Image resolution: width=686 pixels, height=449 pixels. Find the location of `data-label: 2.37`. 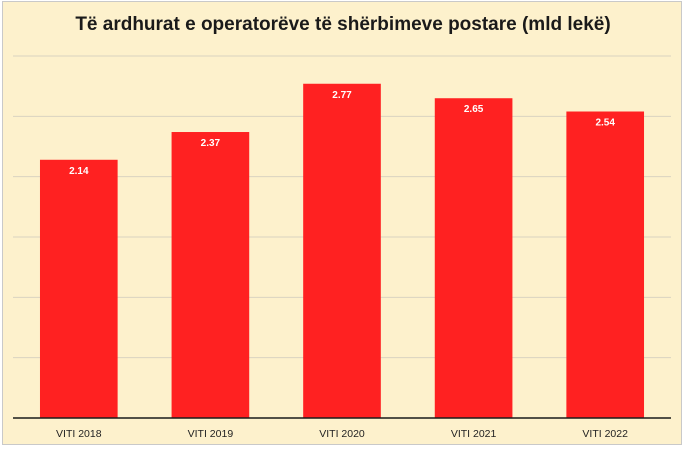

data-label: 2.37 is located at coordinates (211, 143).